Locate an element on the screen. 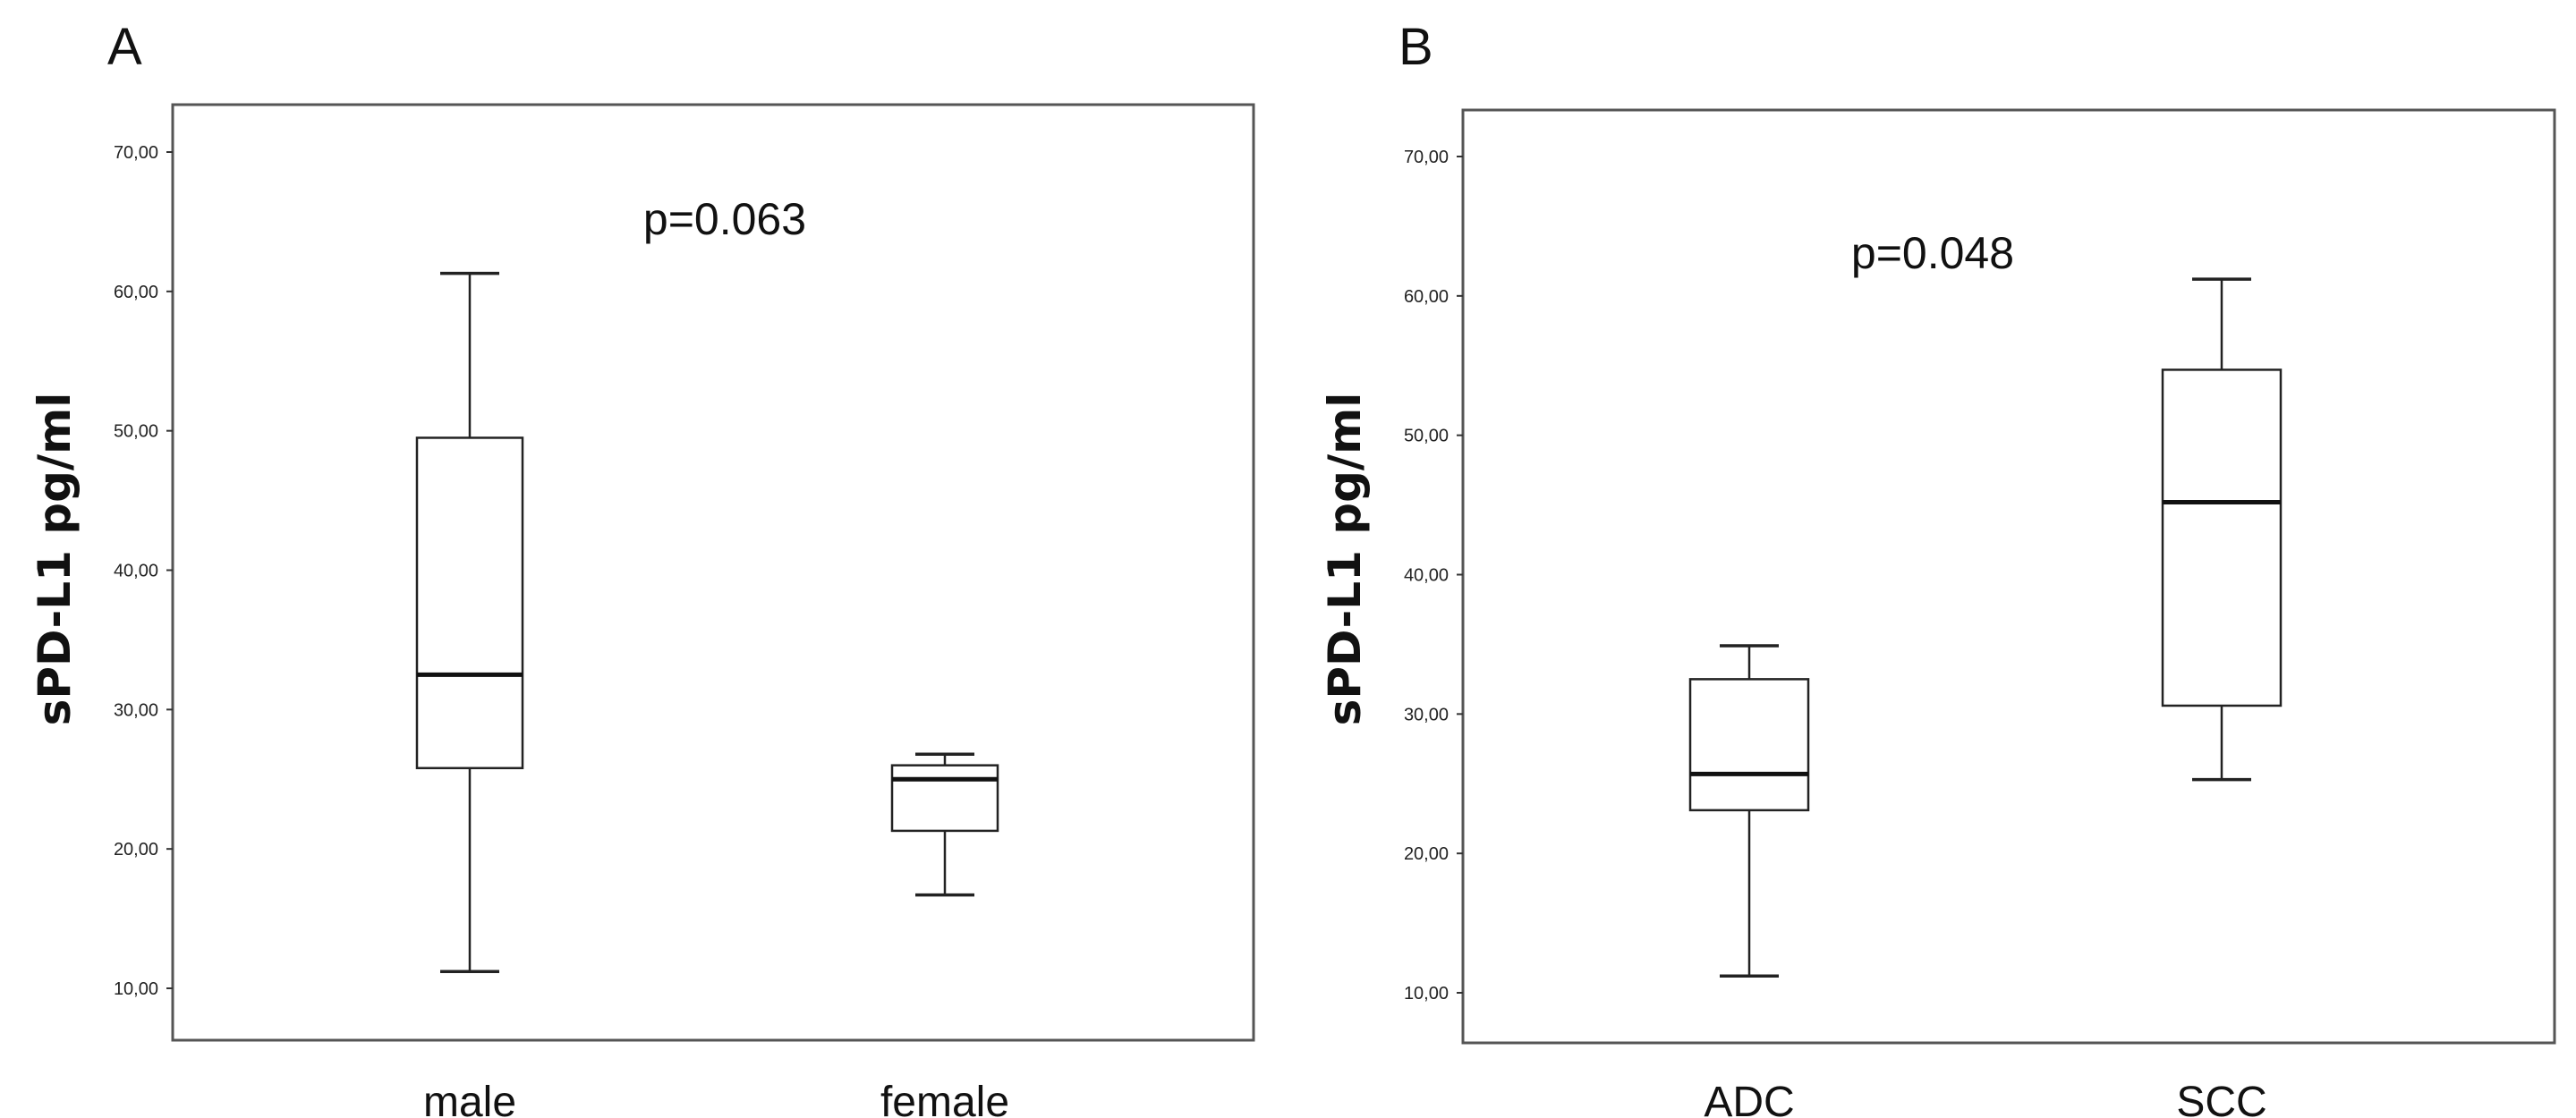 The height and width of the screenshot is (1118, 2576). panel-a-p-value: p=0.063 is located at coordinates (724, 219).